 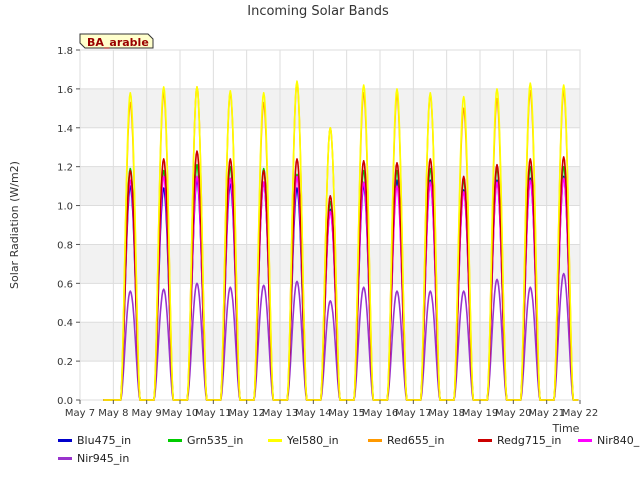 What do you see at coordinates (215, 440) in the screenshot?
I see `legend-label: Grn535_in` at bounding box center [215, 440].